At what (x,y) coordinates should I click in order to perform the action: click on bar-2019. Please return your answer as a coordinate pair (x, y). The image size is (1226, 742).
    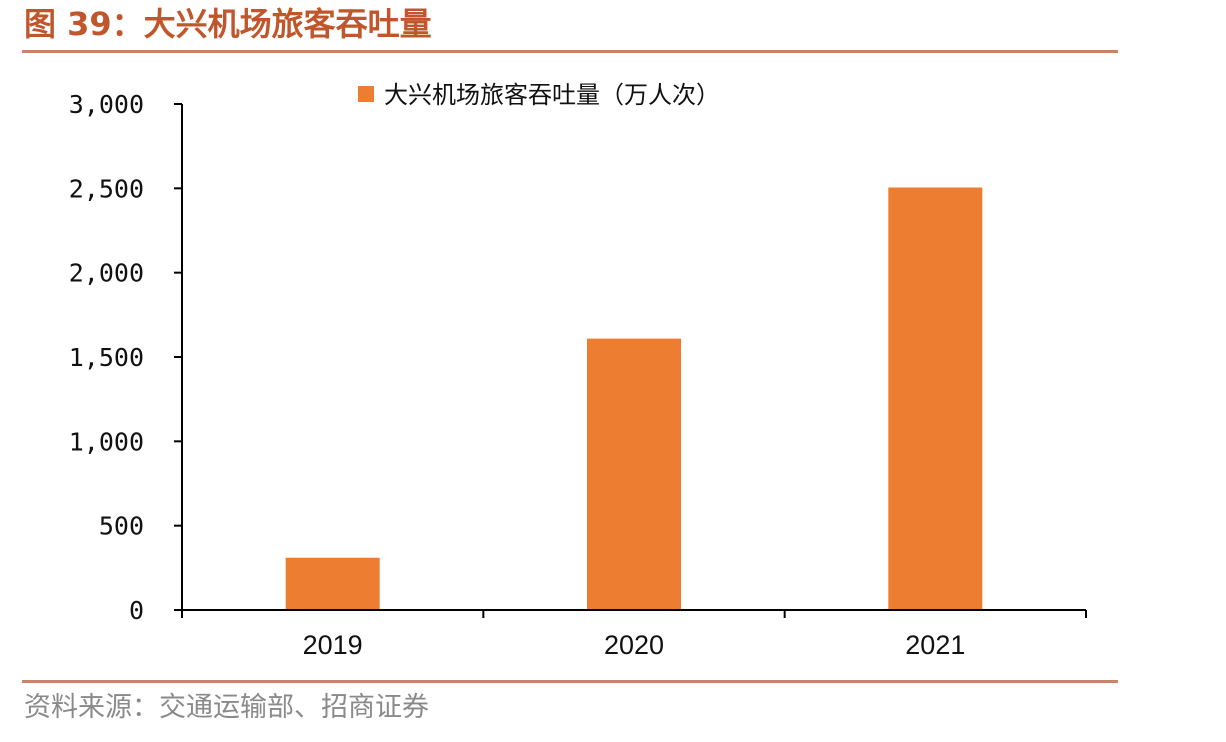
    Looking at the image, I should click on (332, 583).